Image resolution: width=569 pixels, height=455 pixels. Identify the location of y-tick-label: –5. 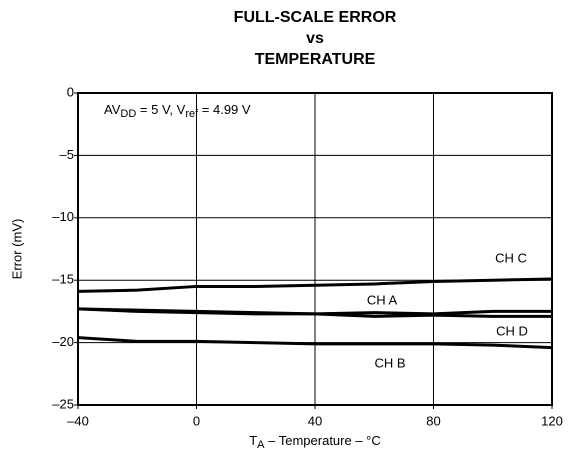
(67, 154).